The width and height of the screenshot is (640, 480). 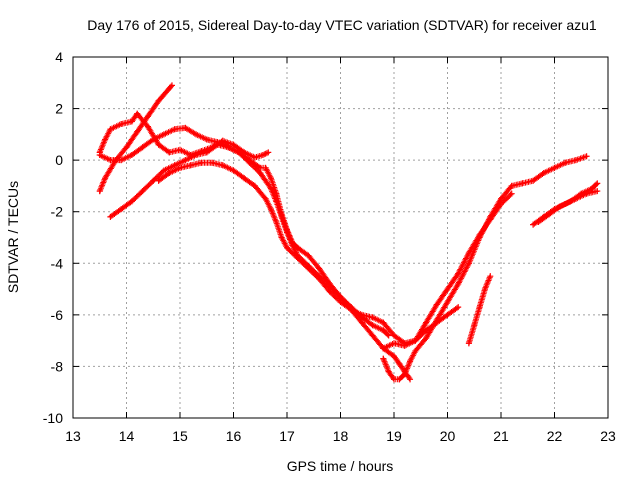 What do you see at coordinates (57, 366) in the screenshot?
I see `y-tick-label: -8` at bounding box center [57, 366].